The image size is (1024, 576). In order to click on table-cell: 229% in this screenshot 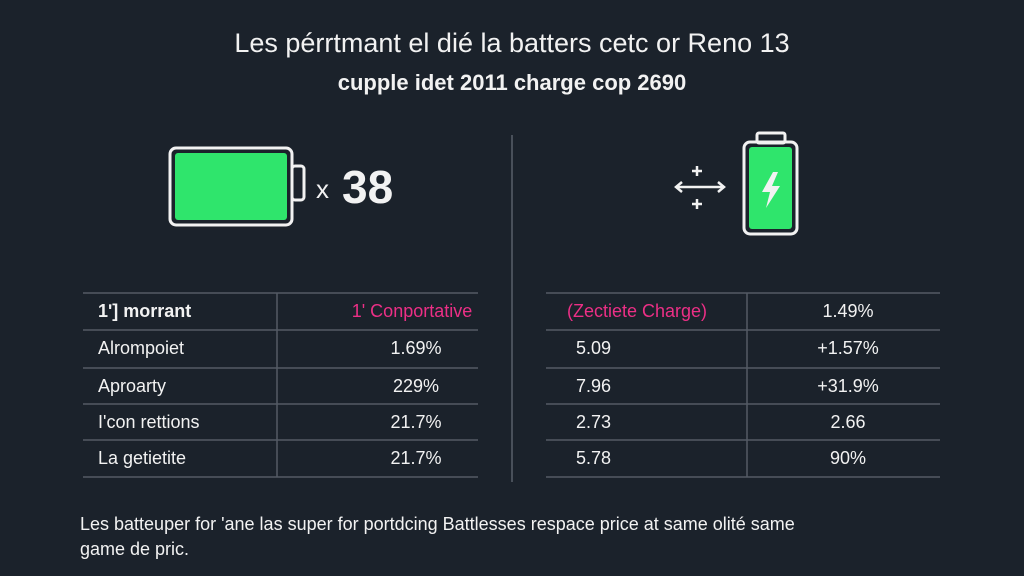, I will do `click(416, 386)`.